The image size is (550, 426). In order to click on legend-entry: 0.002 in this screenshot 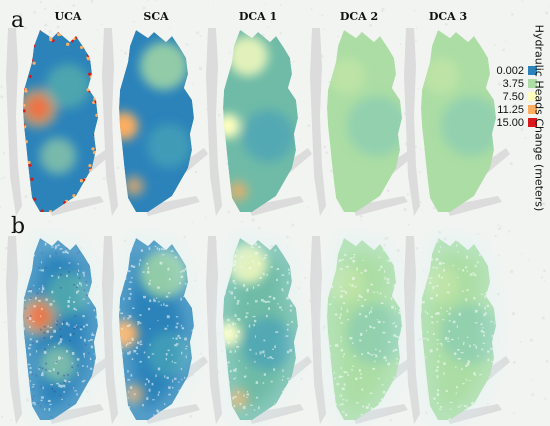, I will do `click(507, 70)`.